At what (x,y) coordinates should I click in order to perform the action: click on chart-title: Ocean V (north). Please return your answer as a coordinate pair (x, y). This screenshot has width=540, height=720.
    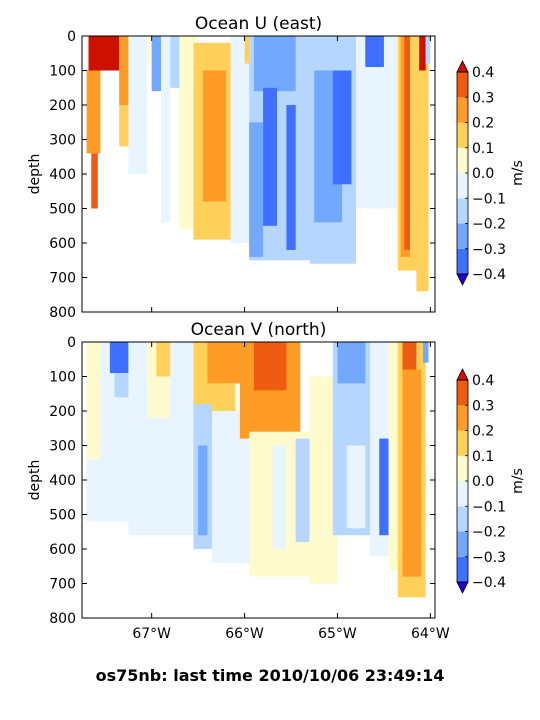
    Looking at the image, I should click on (259, 330).